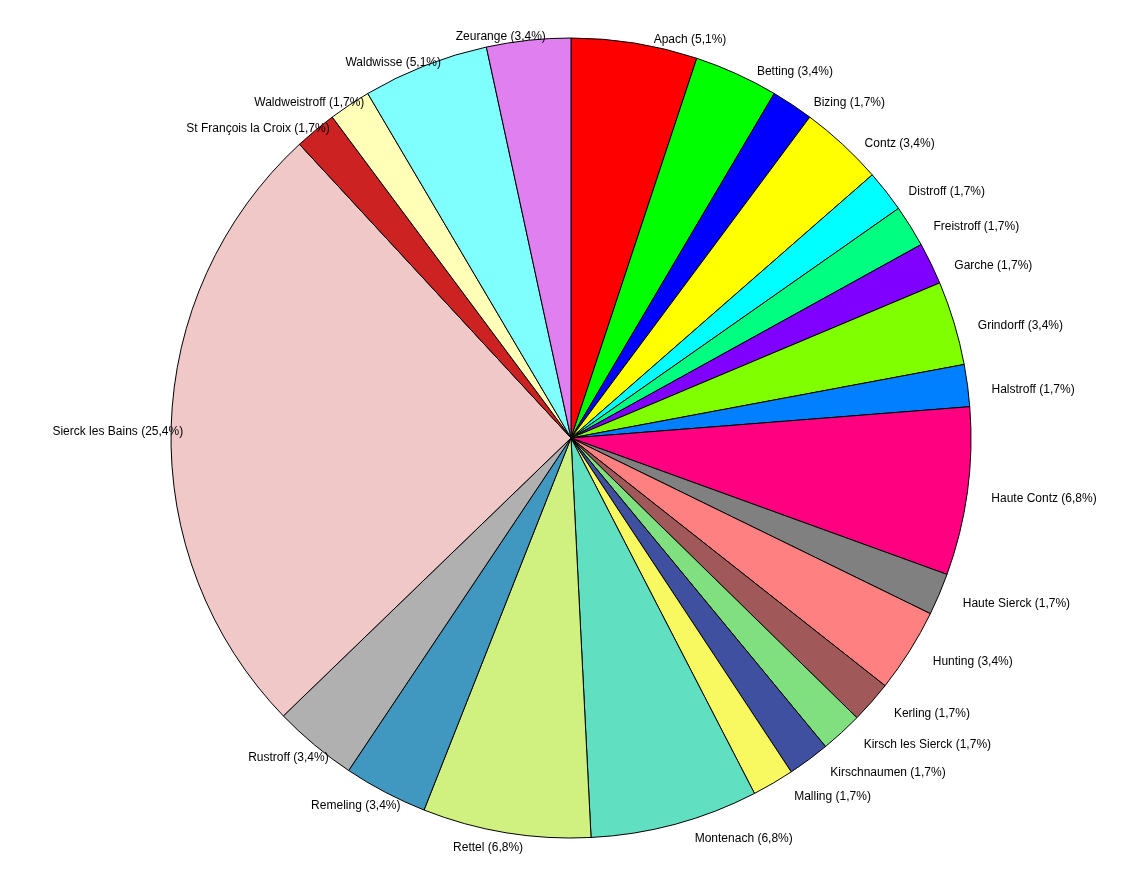 This screenshot has width=1142, height=876. Describe the element at coordinates (947, 190) in the screenshot. I see `slice-label: Distroff (1,7%)` at that location.